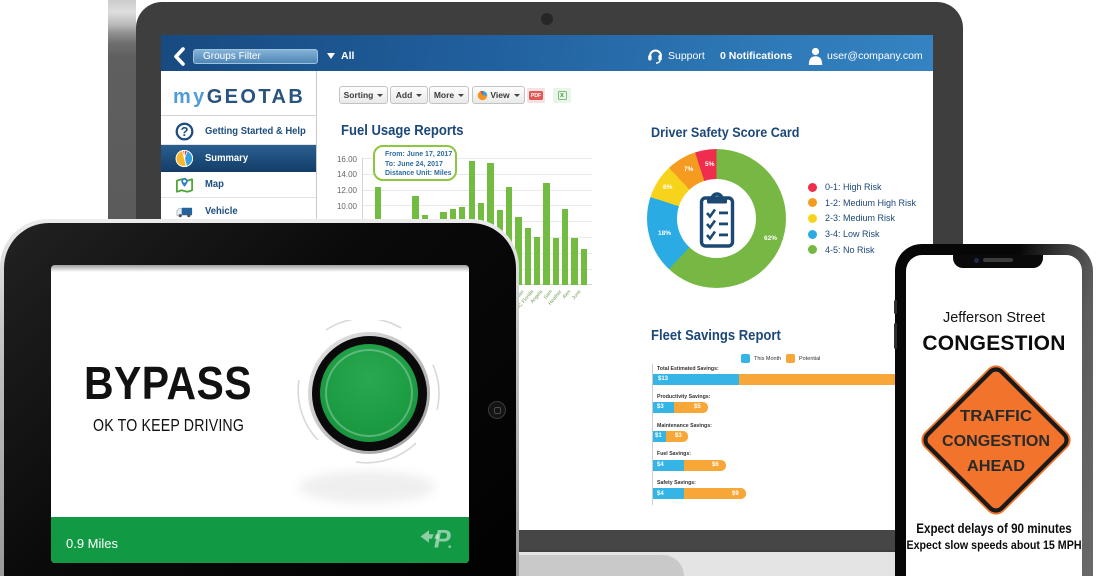 This screenshot has height=576, width=1099. Describe the element at coordinates (996, 466) in the screenshot. I see `svg-text: AHEAD` at that location.